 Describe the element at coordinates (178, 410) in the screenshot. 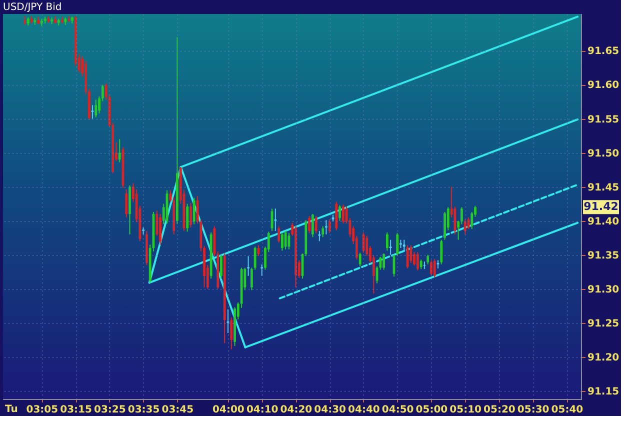

I see `x-tick-label: 03:45` at that location.